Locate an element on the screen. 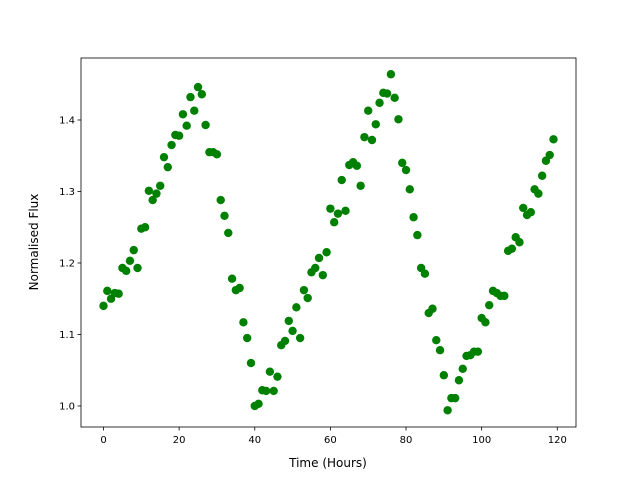 This screenshot has width=640, height=480. y-tick-label: 1.3 is located at coordinates (67, 192).